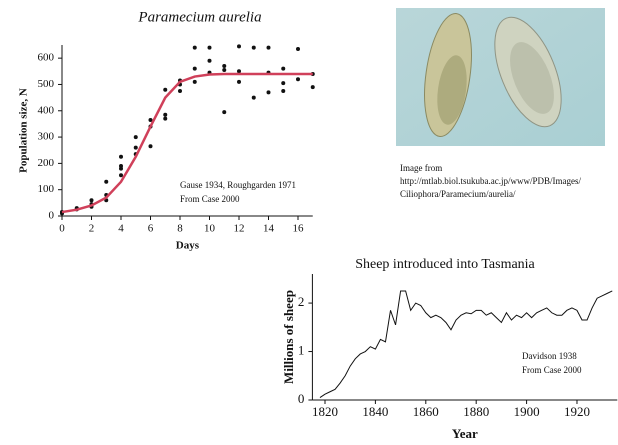  Describe the element at coordinates (301, 301) in the screenshot. I see `y-tick-label: 2` at that location.